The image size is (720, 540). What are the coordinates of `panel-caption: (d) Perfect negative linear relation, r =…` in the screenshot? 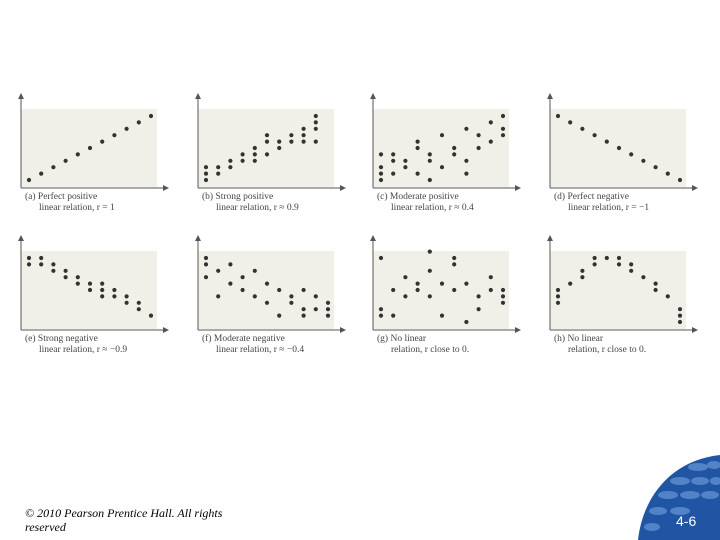 It's located at (601, 203).